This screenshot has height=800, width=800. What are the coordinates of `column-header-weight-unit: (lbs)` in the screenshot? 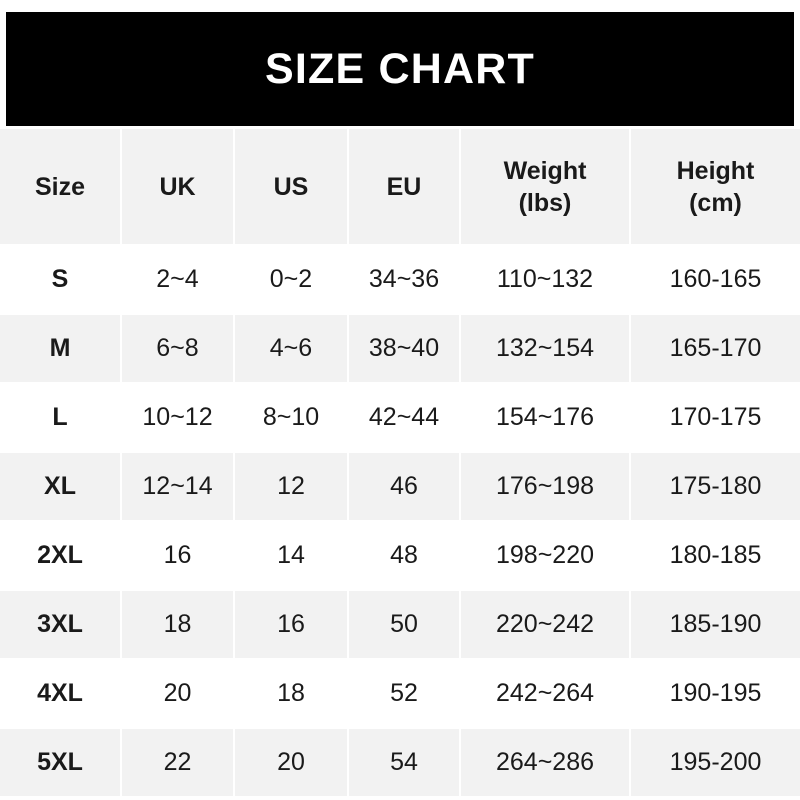 It's located at (545, 202).